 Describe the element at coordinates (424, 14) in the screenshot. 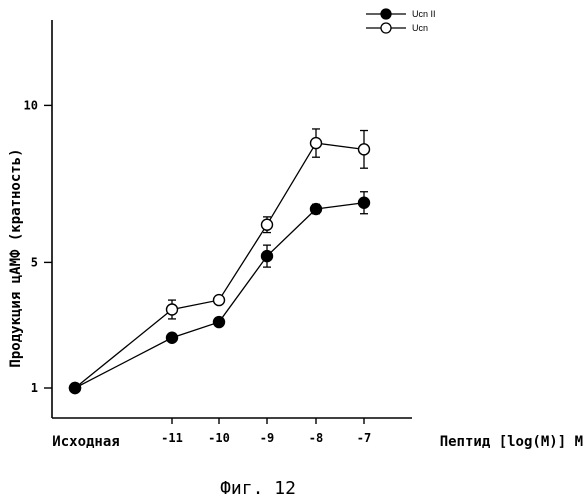

I see `legend-label: Ucn II` at that location.